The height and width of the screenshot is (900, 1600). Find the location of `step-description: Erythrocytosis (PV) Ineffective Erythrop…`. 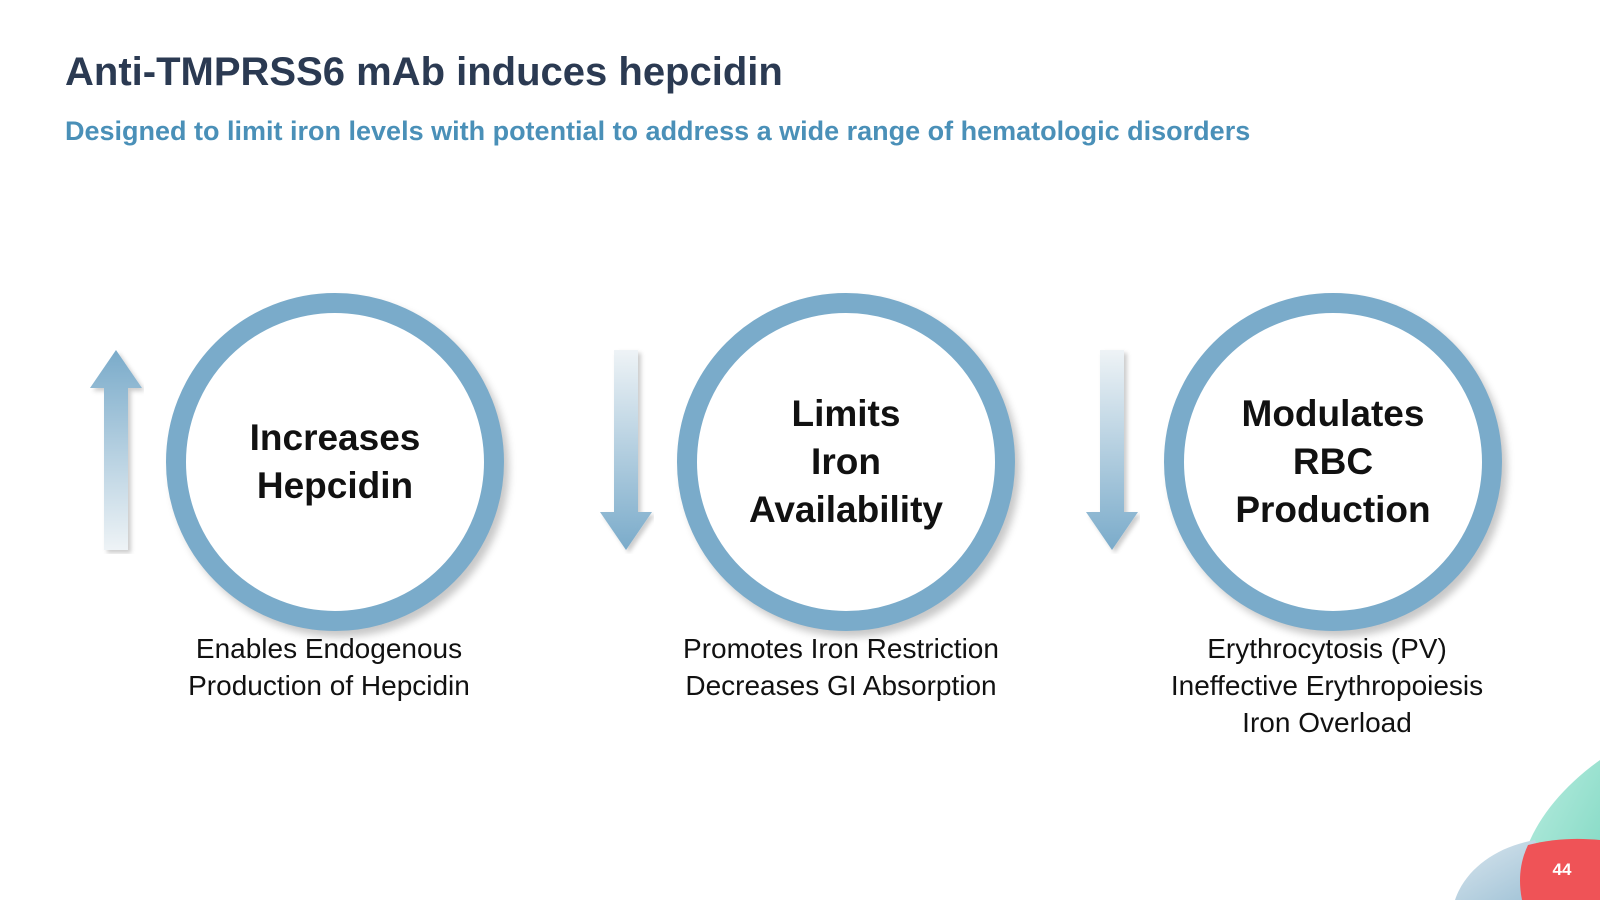

step-description: Erythrocytosis (PV) Ineffective Erythrop… is located at coordinates (1327, 685).